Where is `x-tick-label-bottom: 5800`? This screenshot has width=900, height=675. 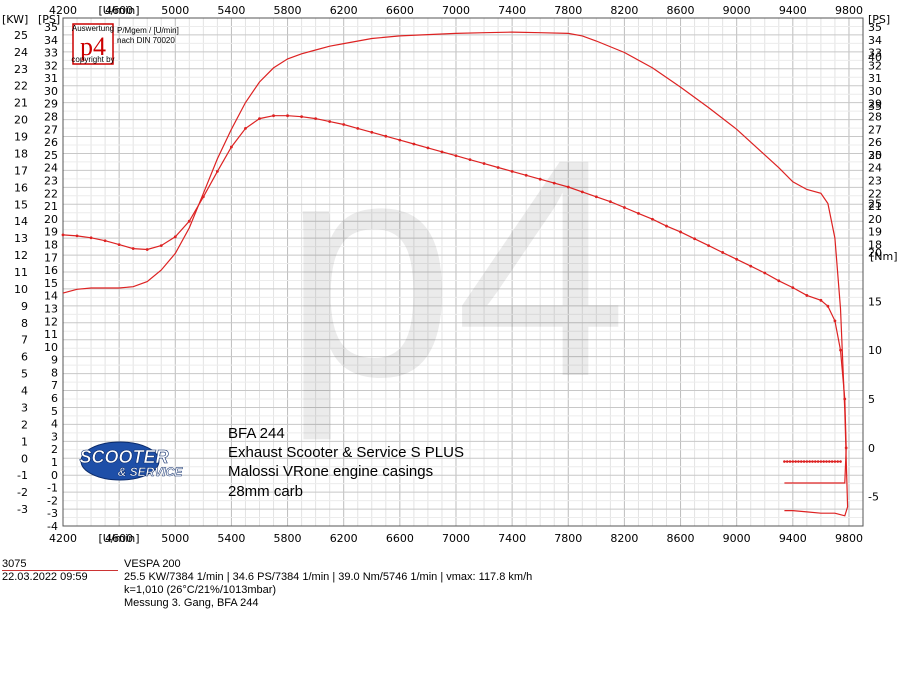 x-tick-label-bottom: 5800 is located at coordinates (288, 538).